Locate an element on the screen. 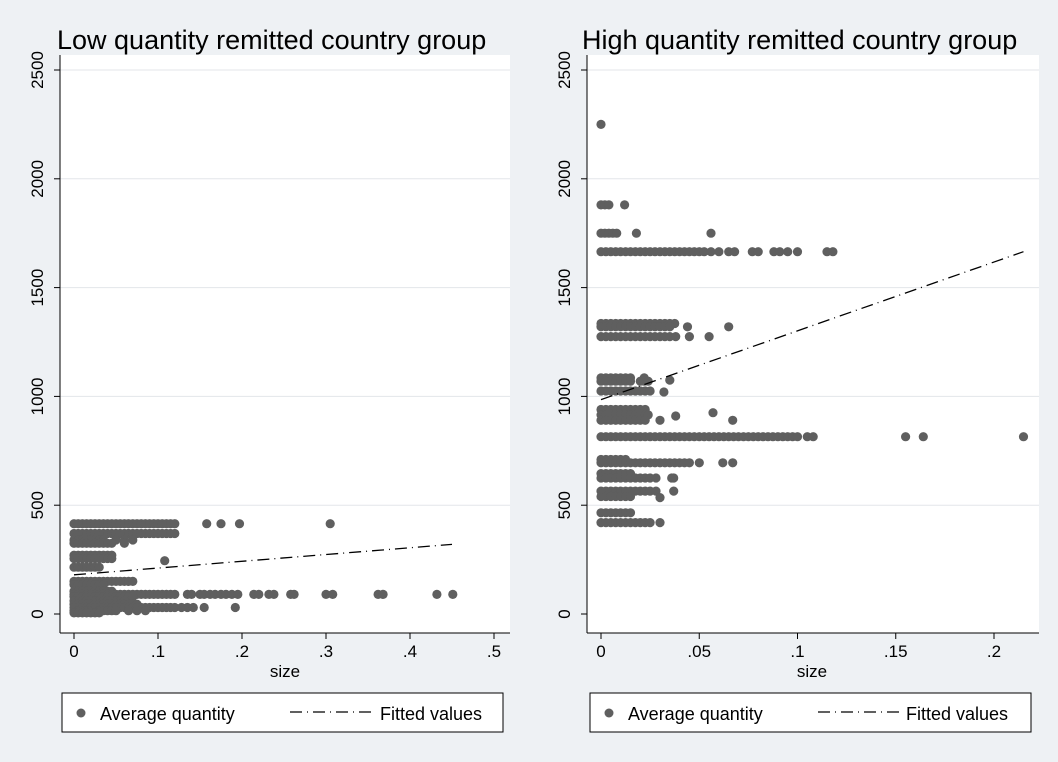 This screenshot has height=762, width=1058. legend-label-average-quantity-high: Average quantity is located at coordinates (695, 714).